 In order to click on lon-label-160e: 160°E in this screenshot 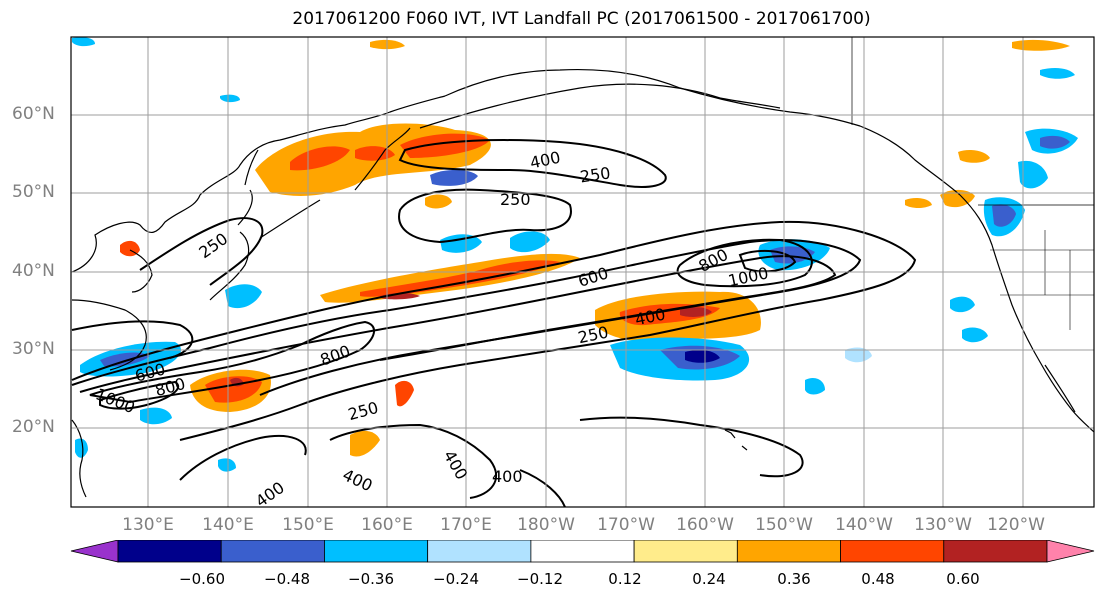, I will do `click(387, 525)`.